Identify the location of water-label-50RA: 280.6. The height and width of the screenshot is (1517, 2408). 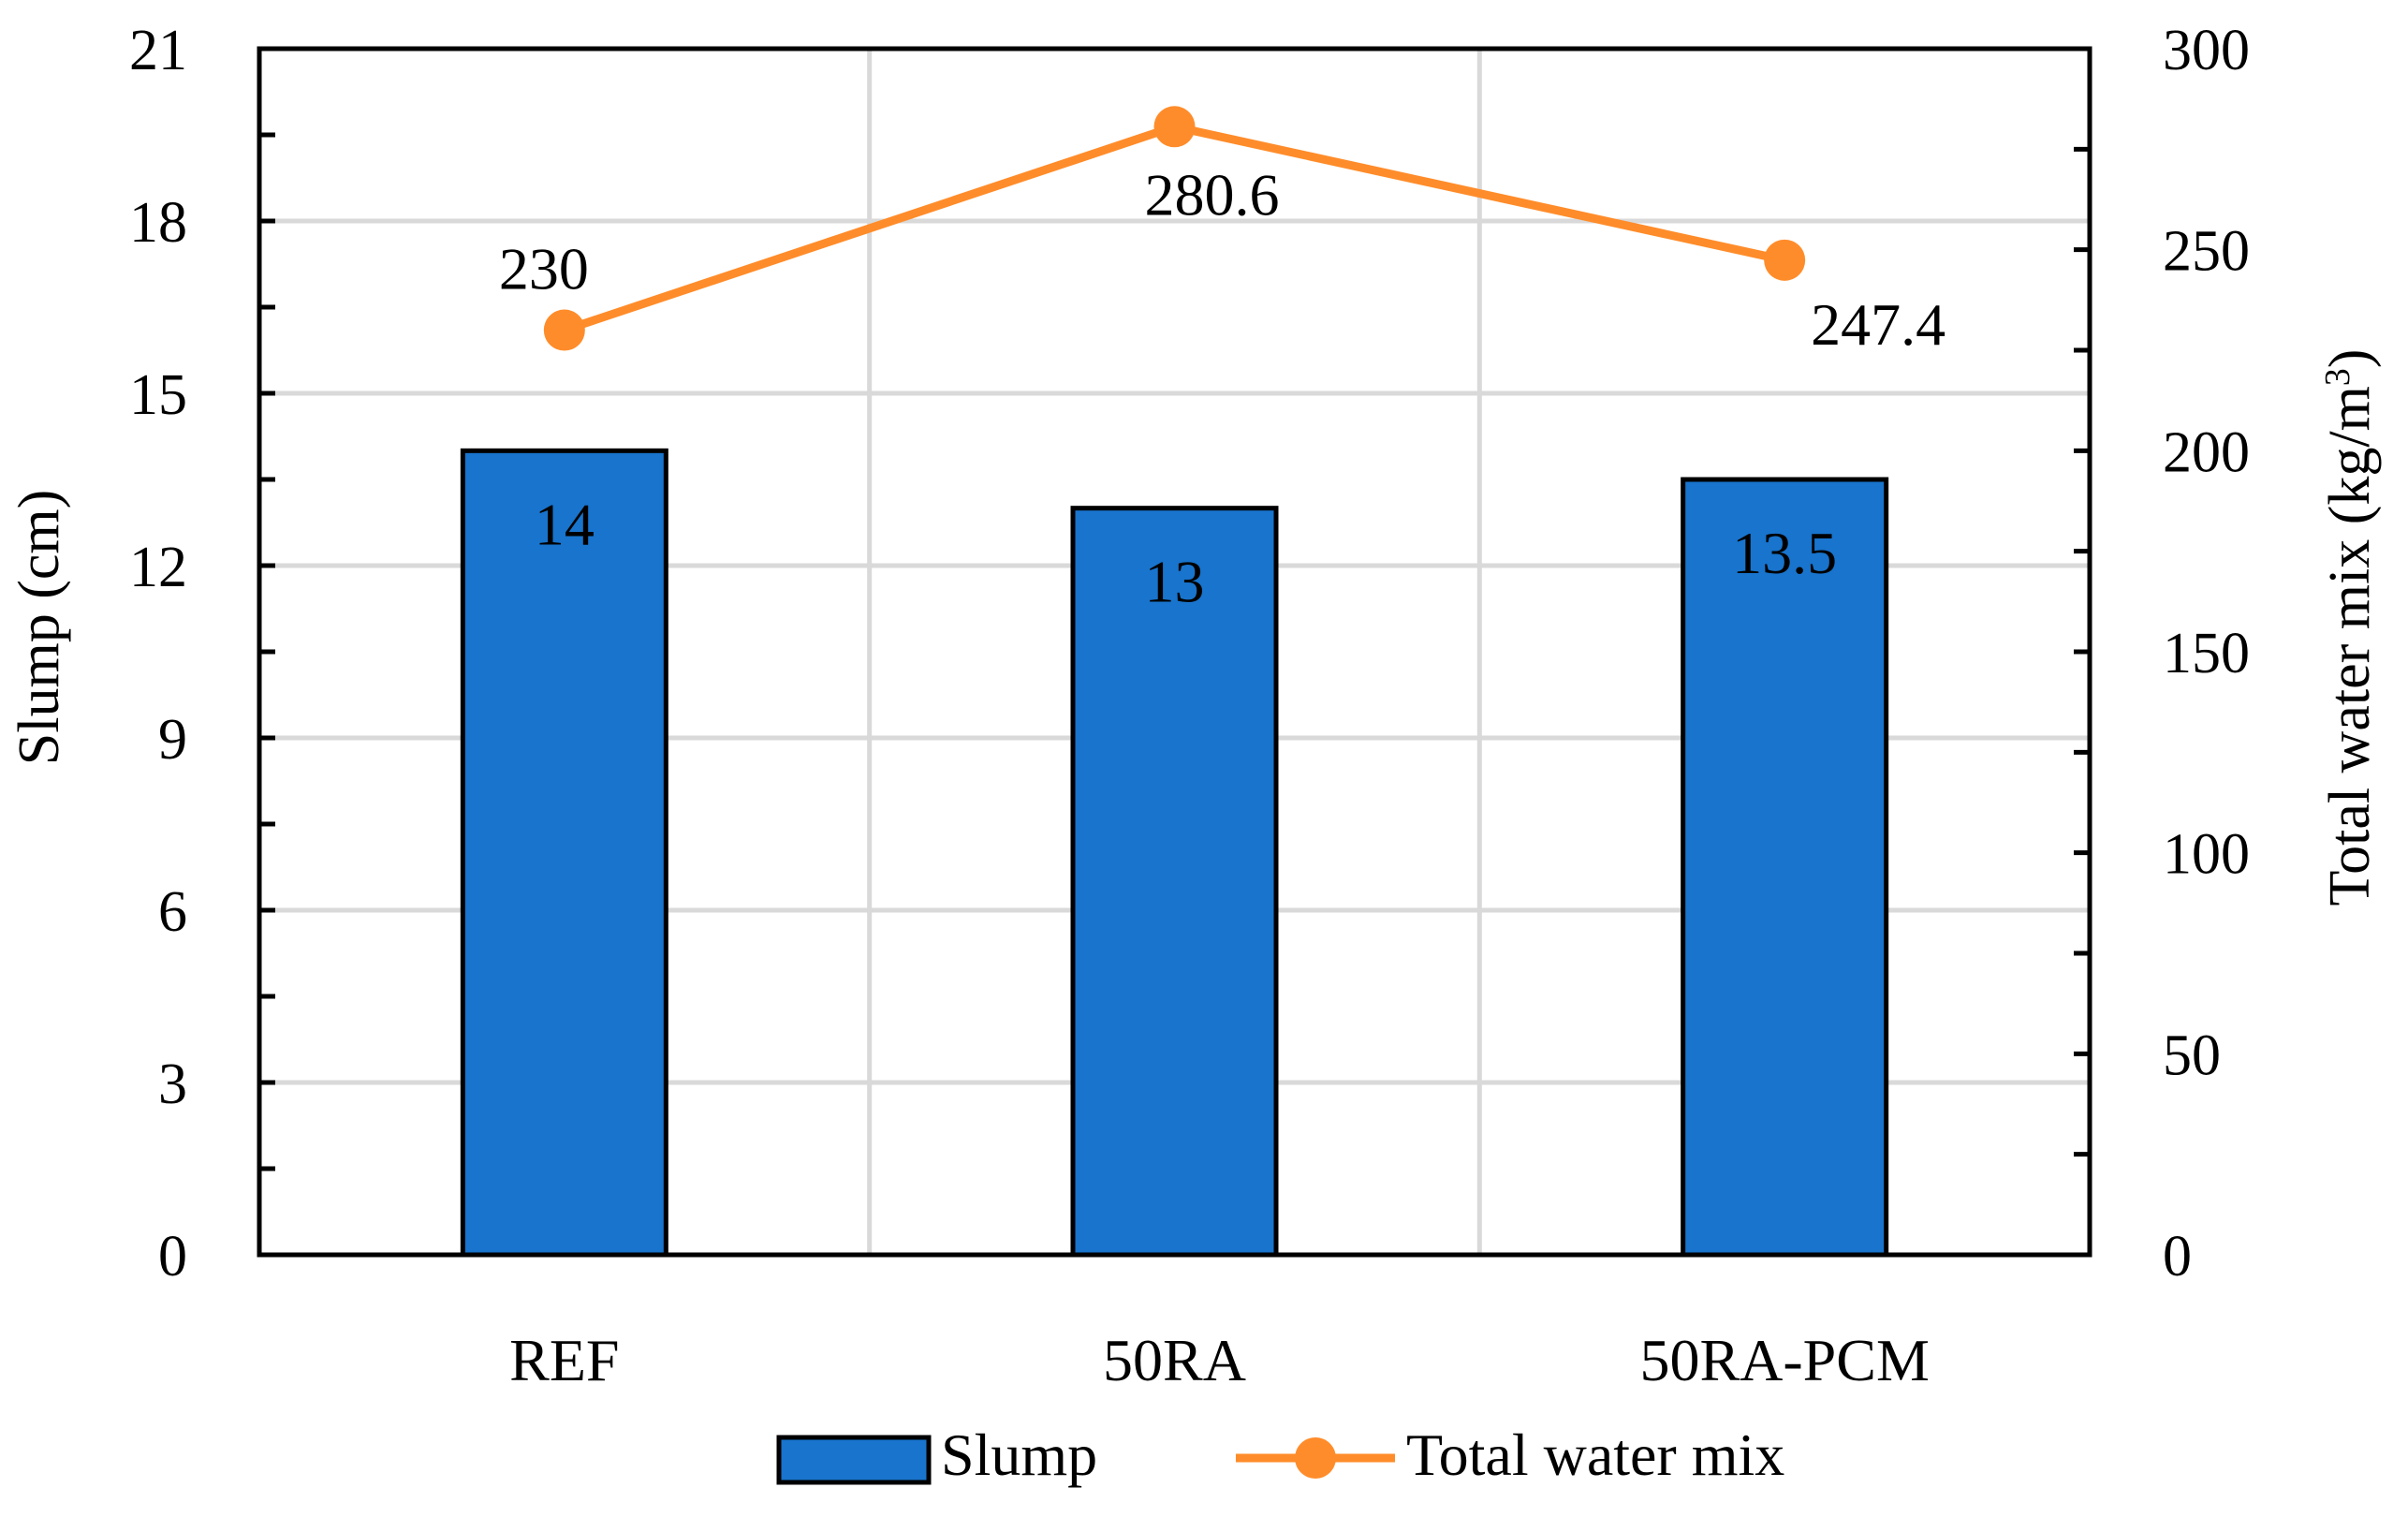
(1212, 194).